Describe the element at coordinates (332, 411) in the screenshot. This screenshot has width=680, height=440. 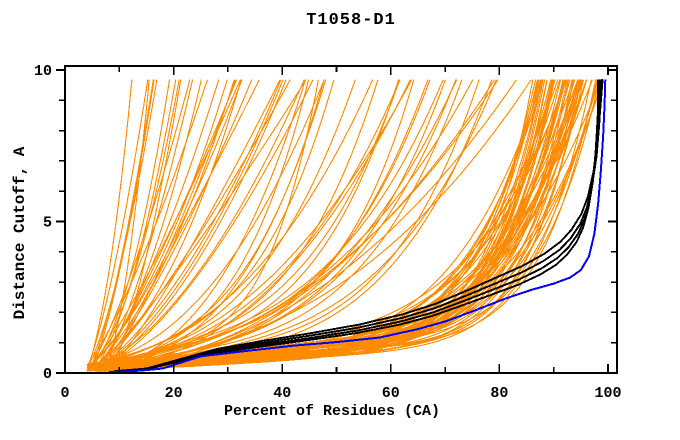
I see `x-axis-title: Percent of Residues (CA)` at that location.